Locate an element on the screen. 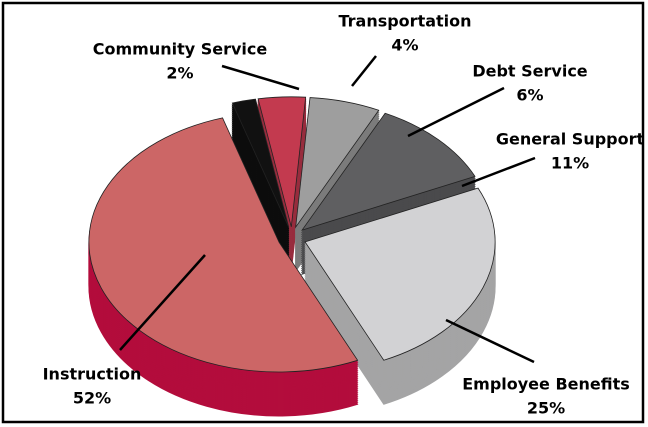 This screenshot has width=648, height=427. slice-label: Employee Benefits is located at coordinates (546, 384).